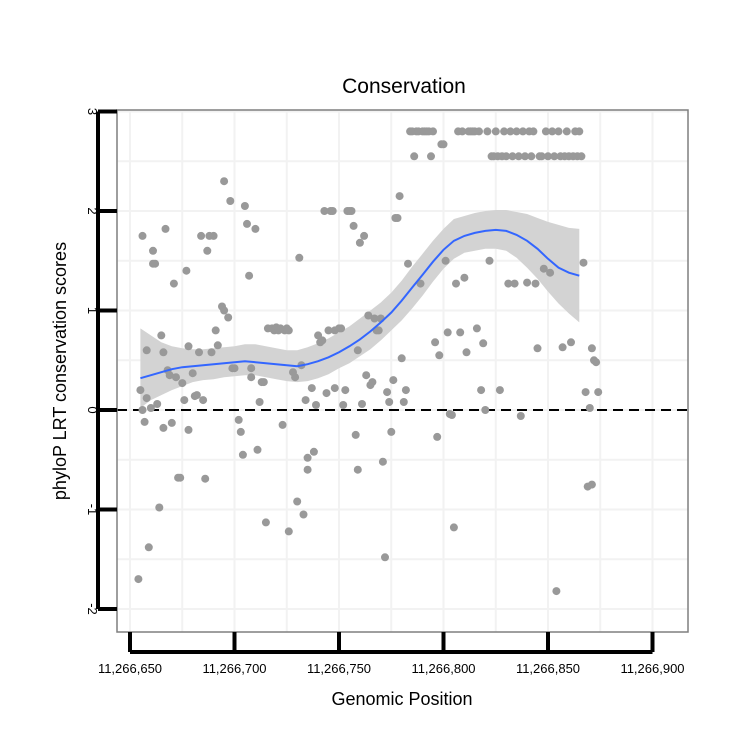 This screenshot has height=750, width=750. Describe the element at coordinates (652, 668) in the screenshot. I see `x-tick-label: 11,266,900` at that location.